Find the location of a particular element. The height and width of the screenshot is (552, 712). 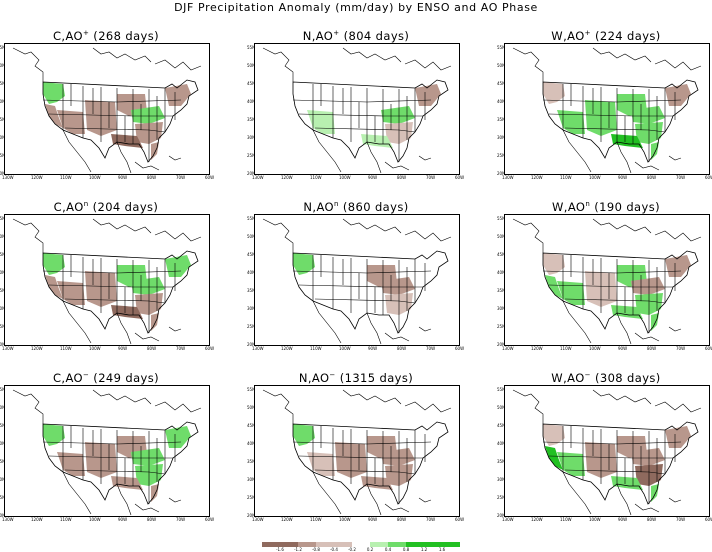

anomaly-region-gulf-coast is located at coordinates (627, 312).